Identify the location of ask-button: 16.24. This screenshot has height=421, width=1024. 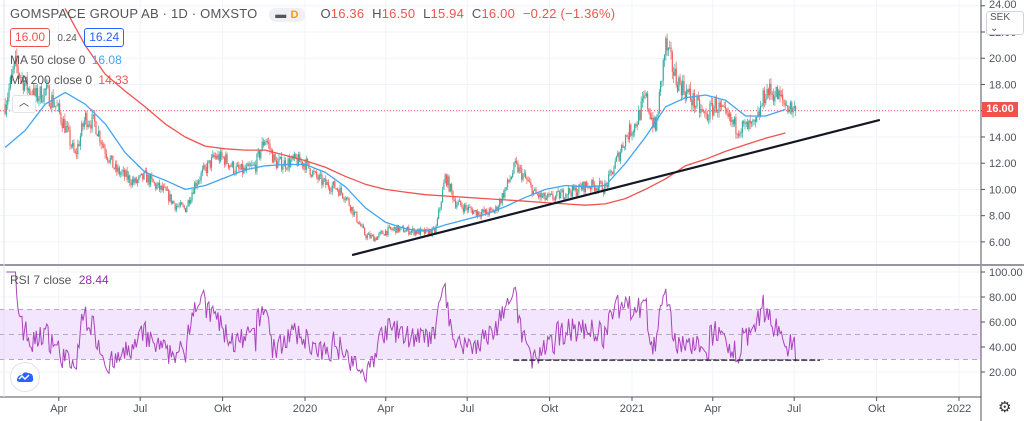
(104, 37).